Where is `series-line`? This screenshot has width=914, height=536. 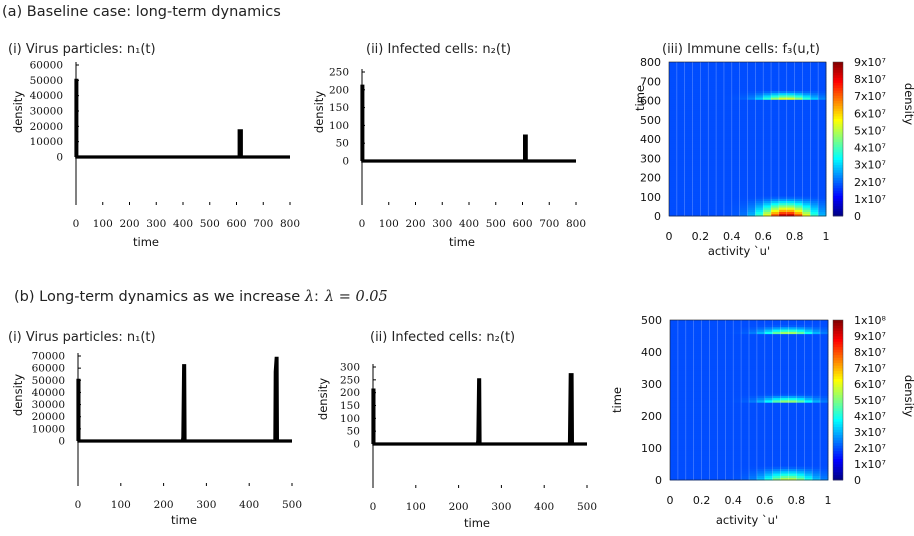
series-line is located at coordinates (468, 123).